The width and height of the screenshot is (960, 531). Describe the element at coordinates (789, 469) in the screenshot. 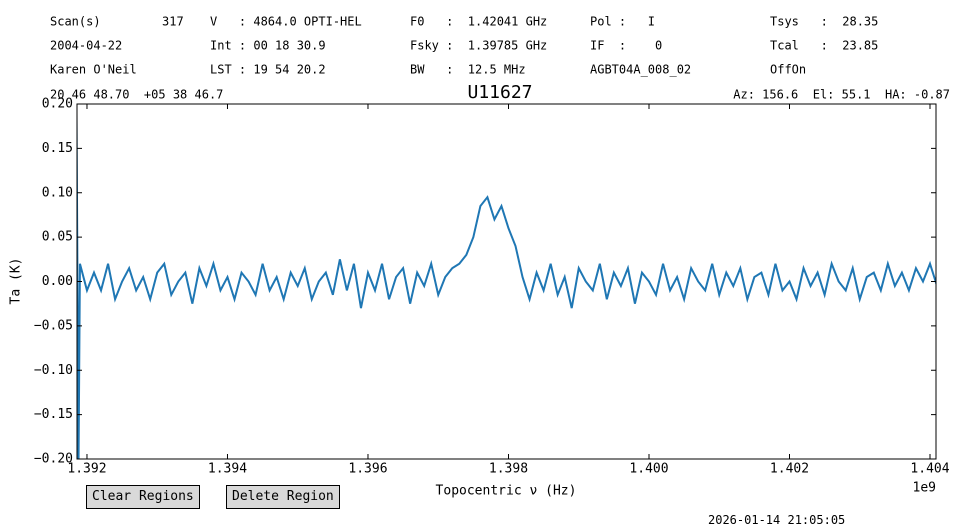

I see `x-tick-label: 1.402` at that location.